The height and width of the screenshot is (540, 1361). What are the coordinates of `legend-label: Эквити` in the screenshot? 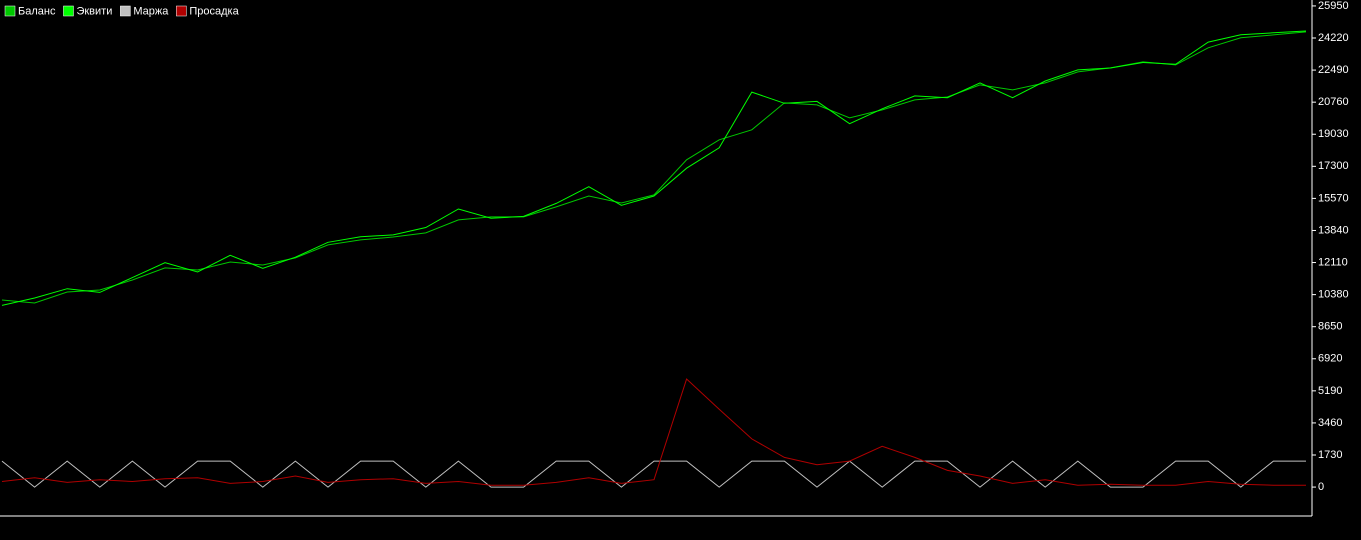 It's located at (94, 11).